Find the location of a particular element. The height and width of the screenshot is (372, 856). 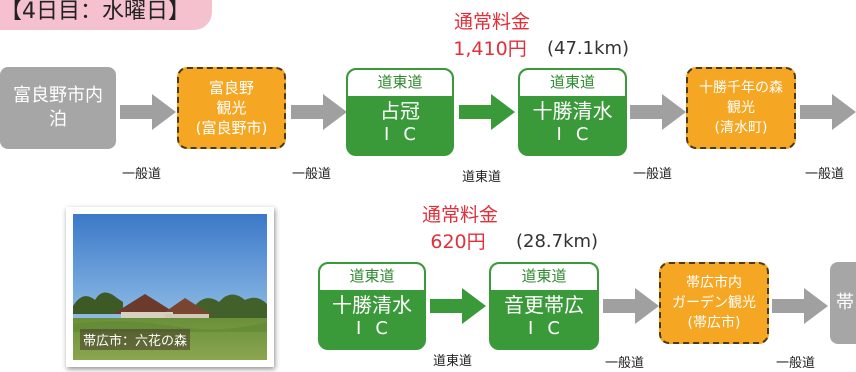

ic-name: 音更帯広 is located at coordinates (544, 305).